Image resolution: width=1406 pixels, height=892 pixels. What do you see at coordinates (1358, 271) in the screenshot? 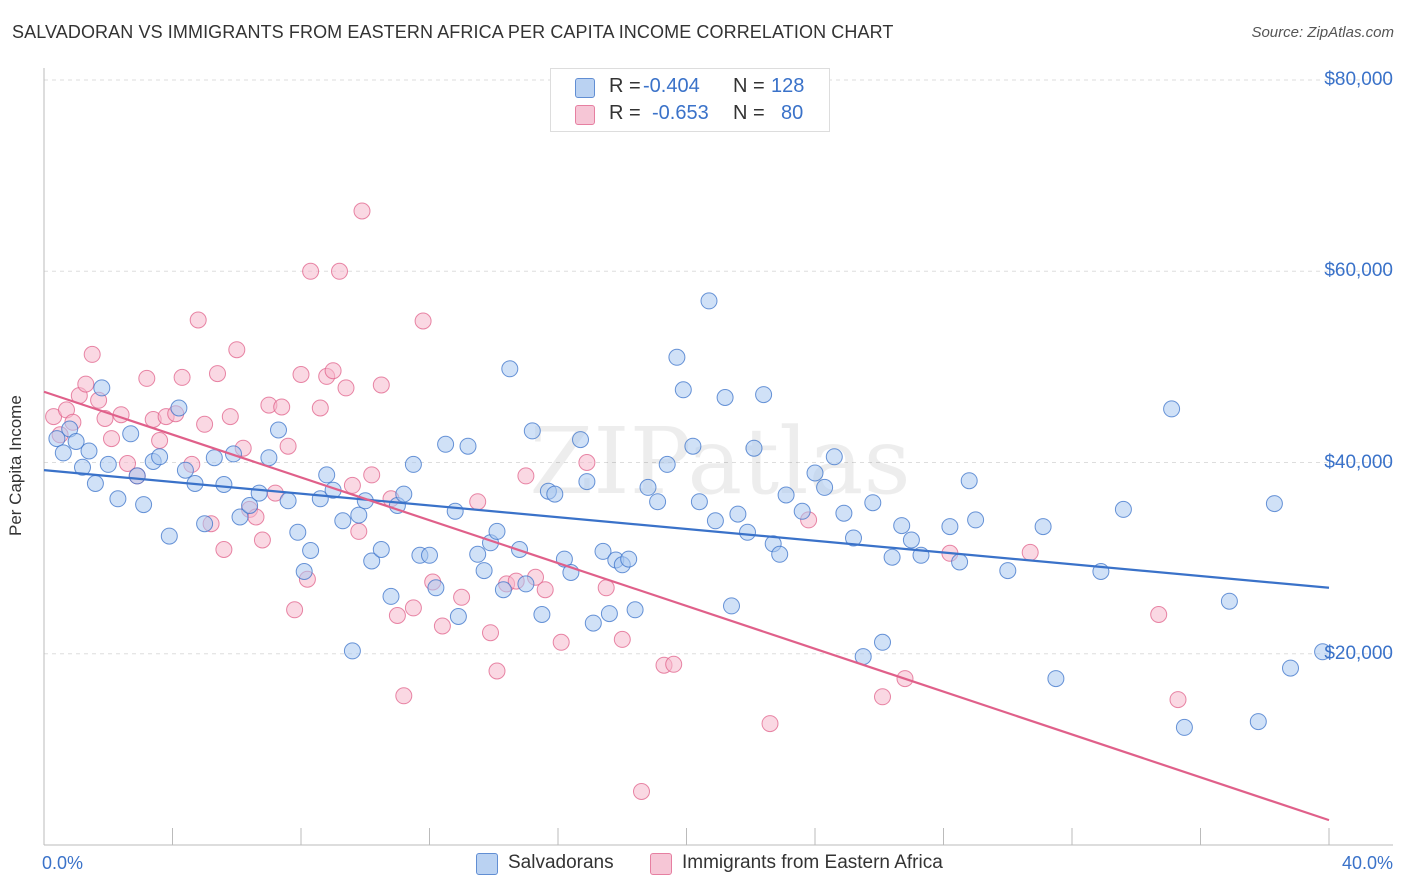
I see `y-tick-label: $60,000` at bounding box center [1358, 271].